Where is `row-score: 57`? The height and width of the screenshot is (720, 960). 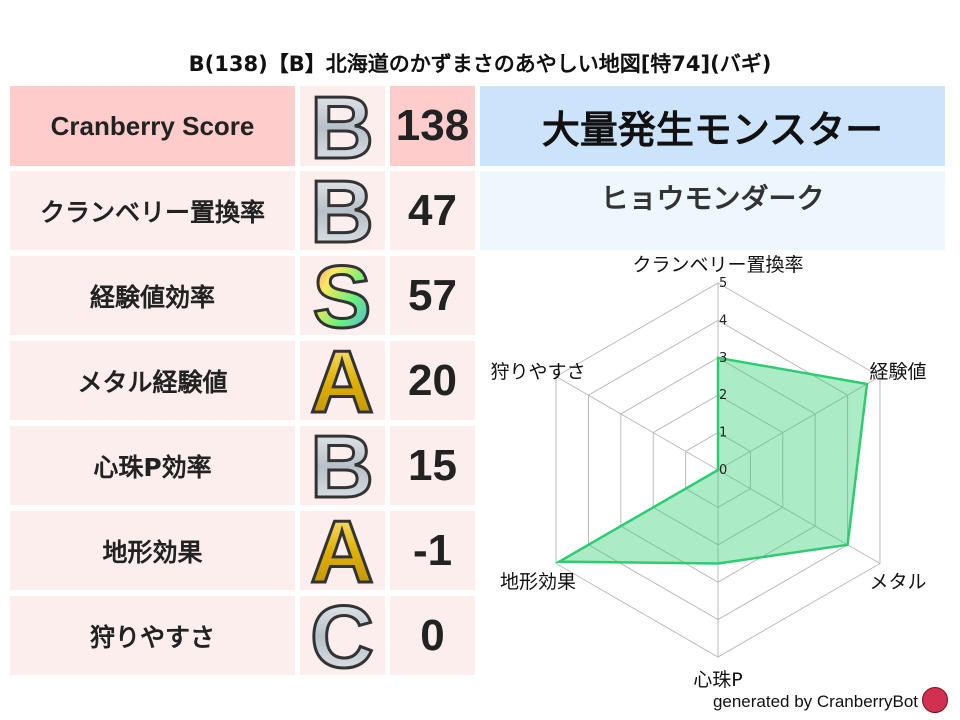 row-score: 57 is located at coordinates (432, 295).